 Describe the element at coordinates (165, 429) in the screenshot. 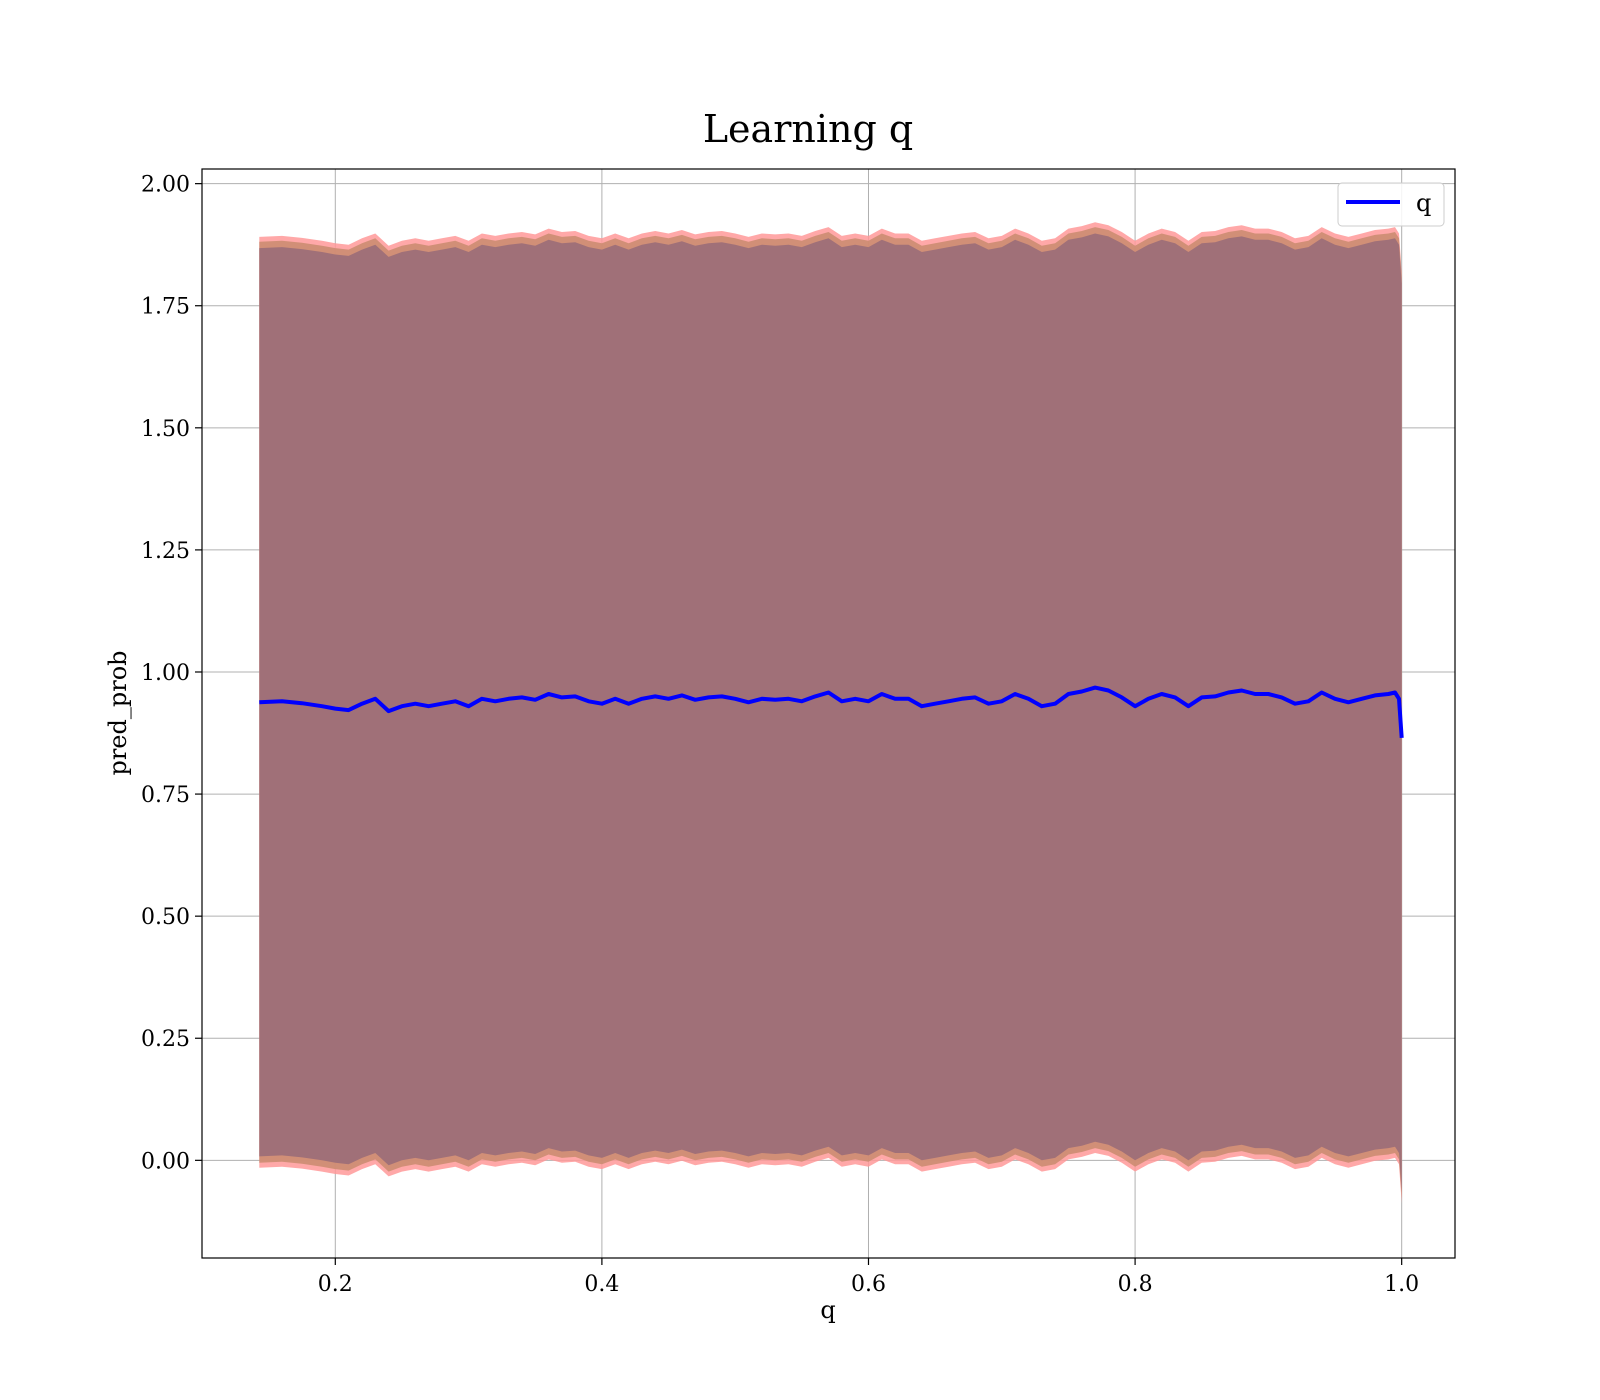

I see `y-tick-label: 1.50` at that location.